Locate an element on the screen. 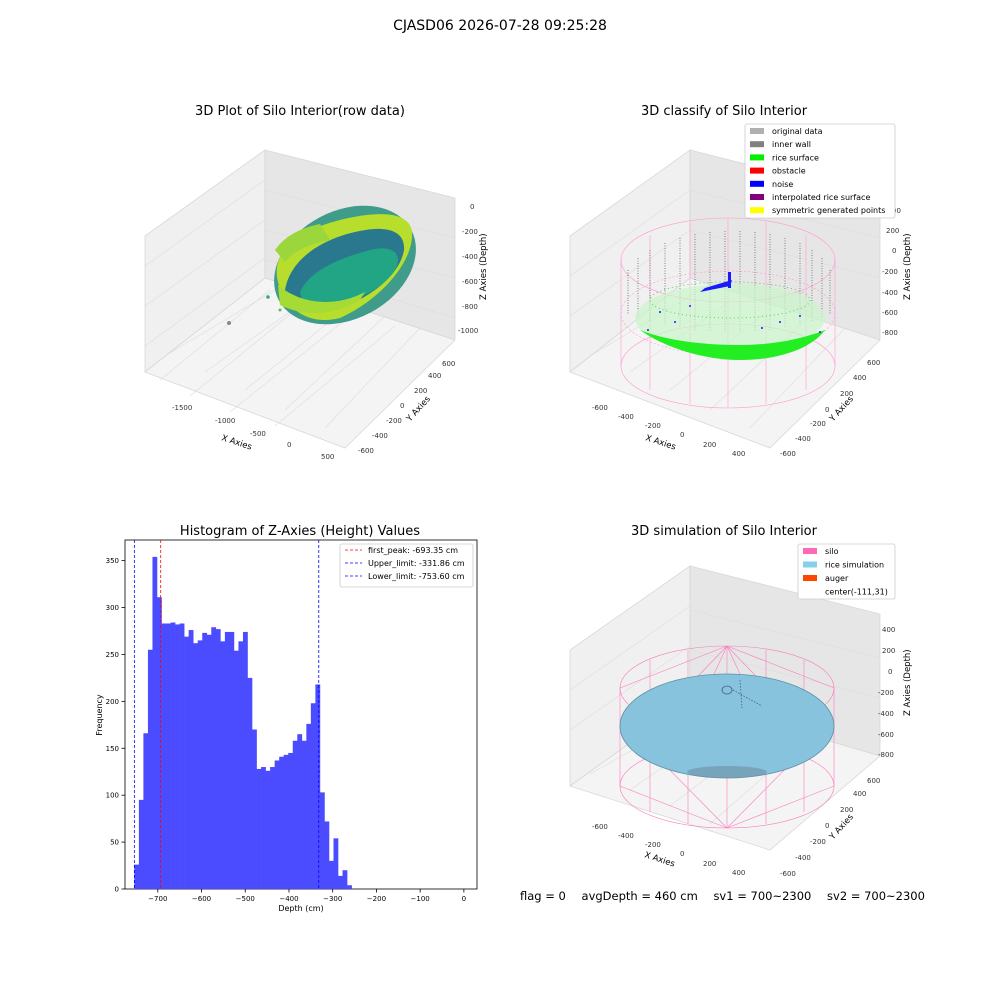  classify-xtick: -200 is located at coordinates (653, 426).